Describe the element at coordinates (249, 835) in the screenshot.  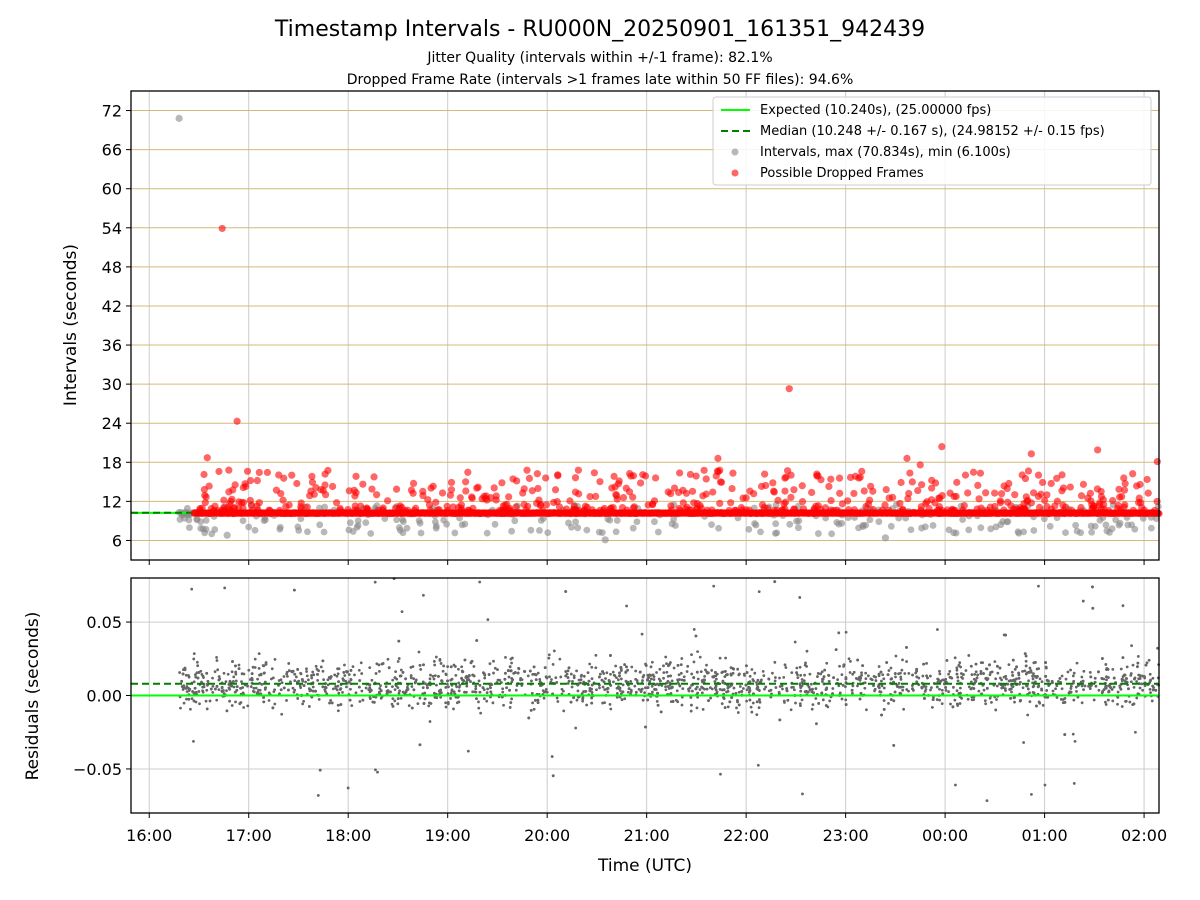
I see `bottom-x-tick-label: 17:00` at that location.